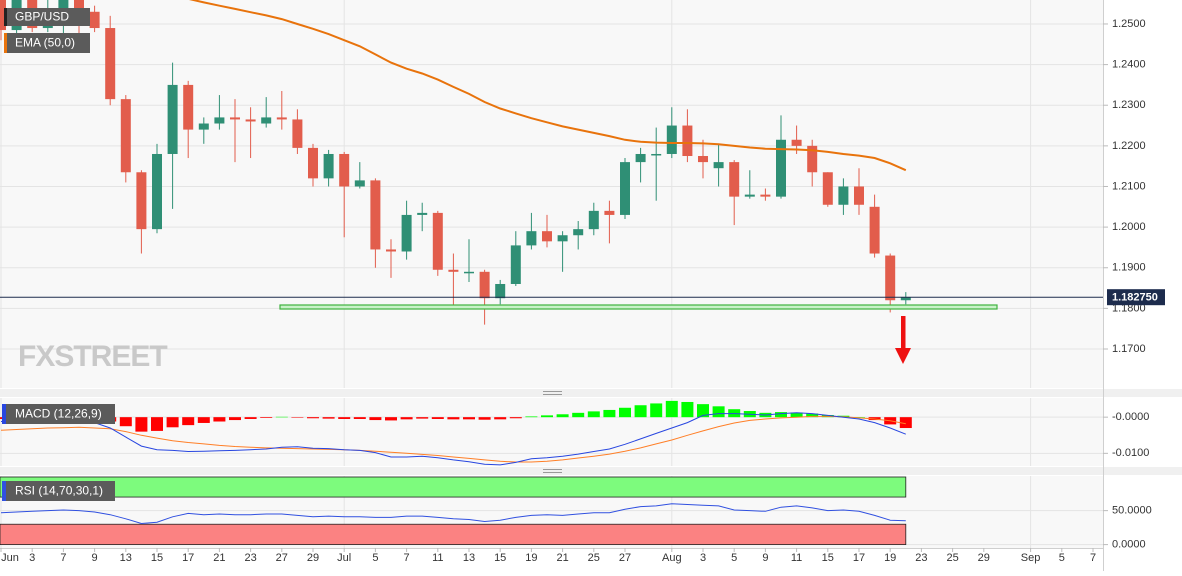  What do you see at coordinates (984, 558) in the screenshot?
I see `x-tick-label: 29` at bounding box center [984, 558].